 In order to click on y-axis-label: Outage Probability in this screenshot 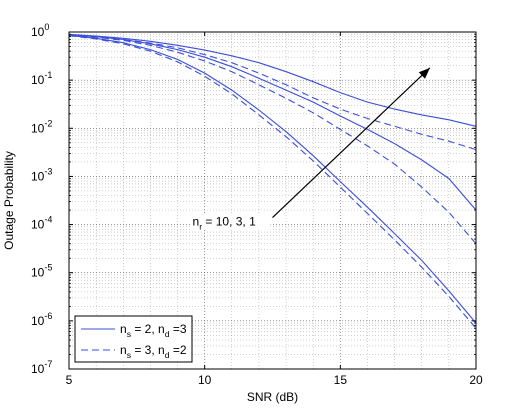, I will do `click(9, 200)`.